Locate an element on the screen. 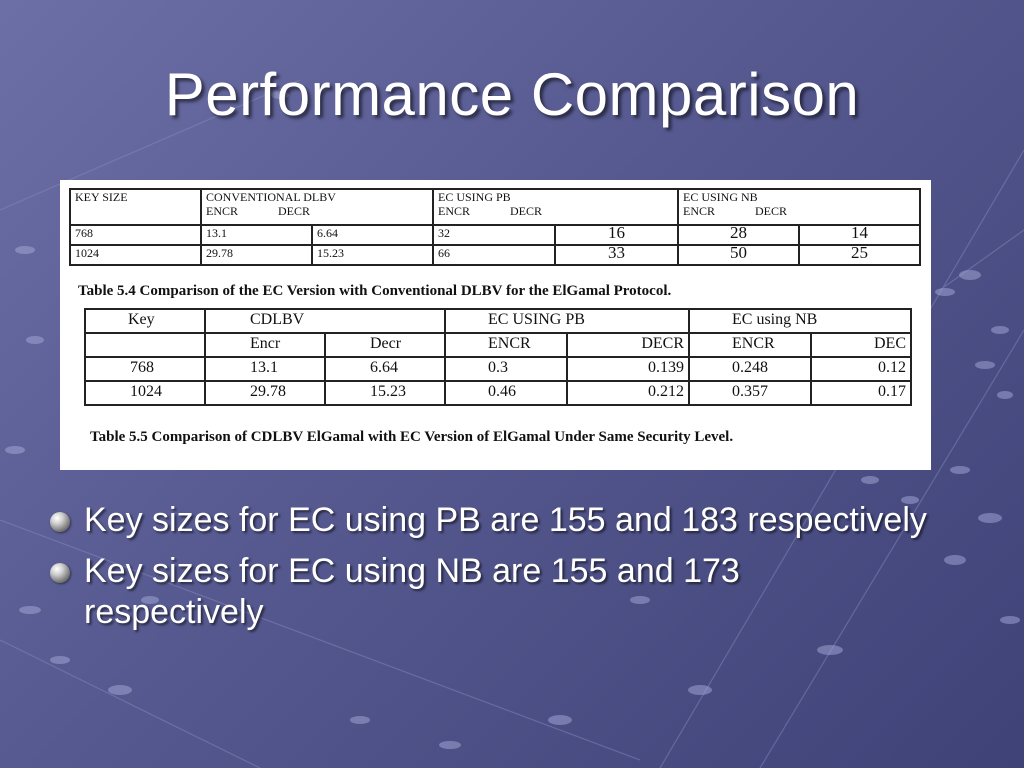 The width and height of the screenshot is (1024, 768). cell: 32 is located at coordinates (494, 235).